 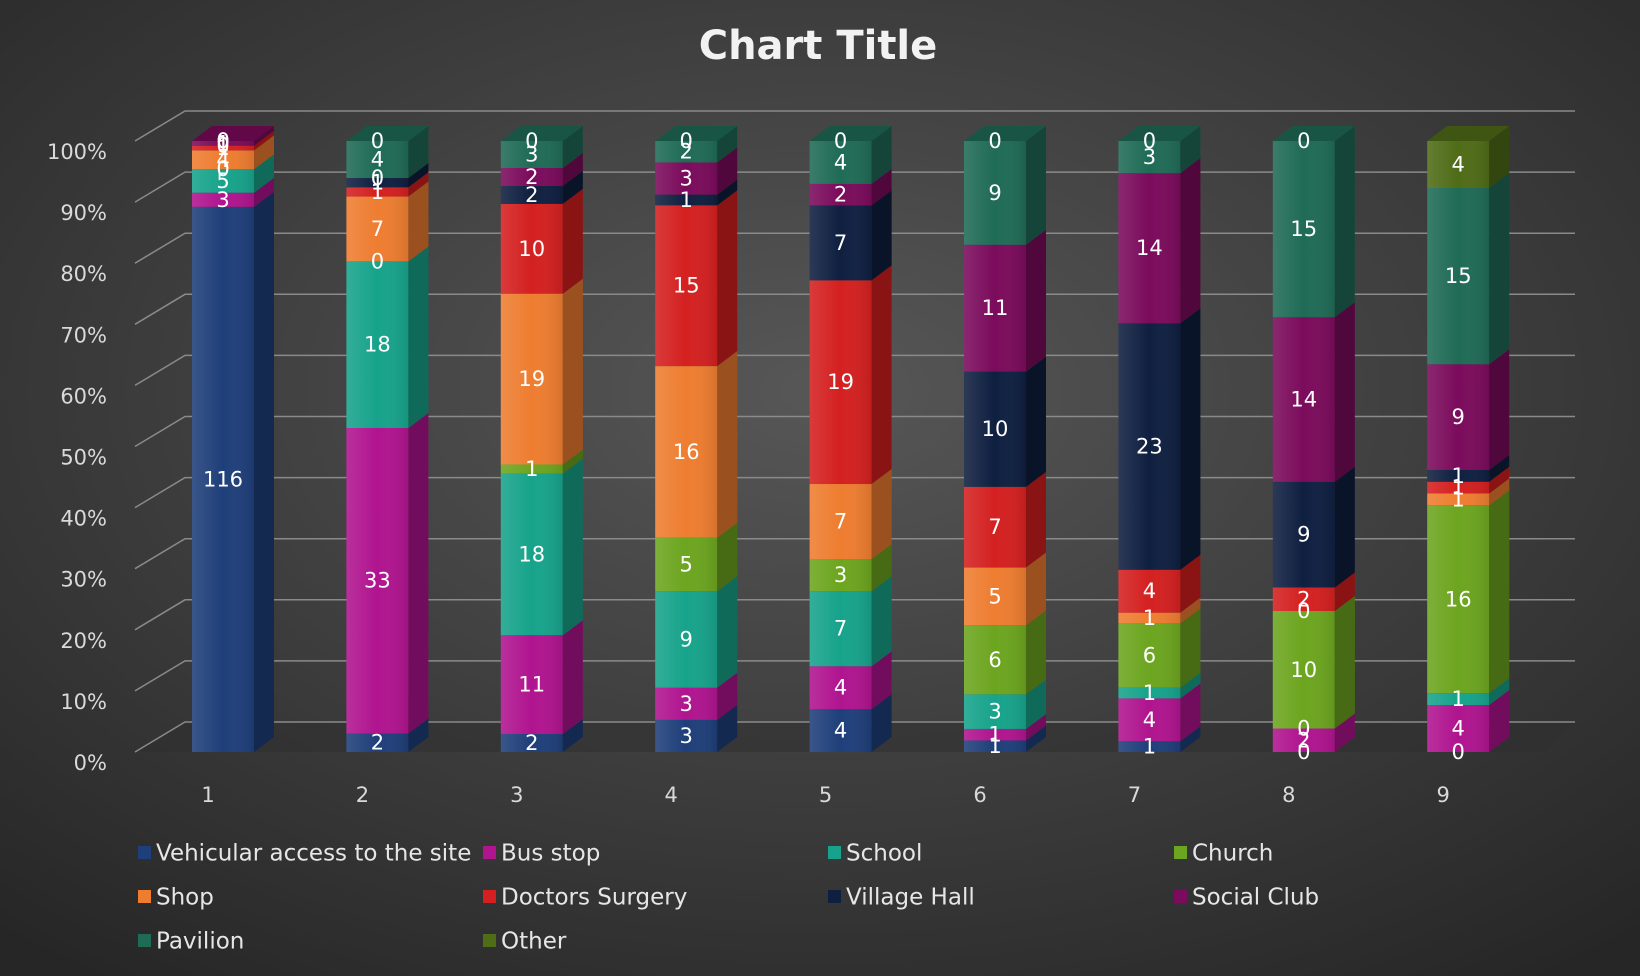 I want to click on data-label: 4, so click(x=1458, y=165).